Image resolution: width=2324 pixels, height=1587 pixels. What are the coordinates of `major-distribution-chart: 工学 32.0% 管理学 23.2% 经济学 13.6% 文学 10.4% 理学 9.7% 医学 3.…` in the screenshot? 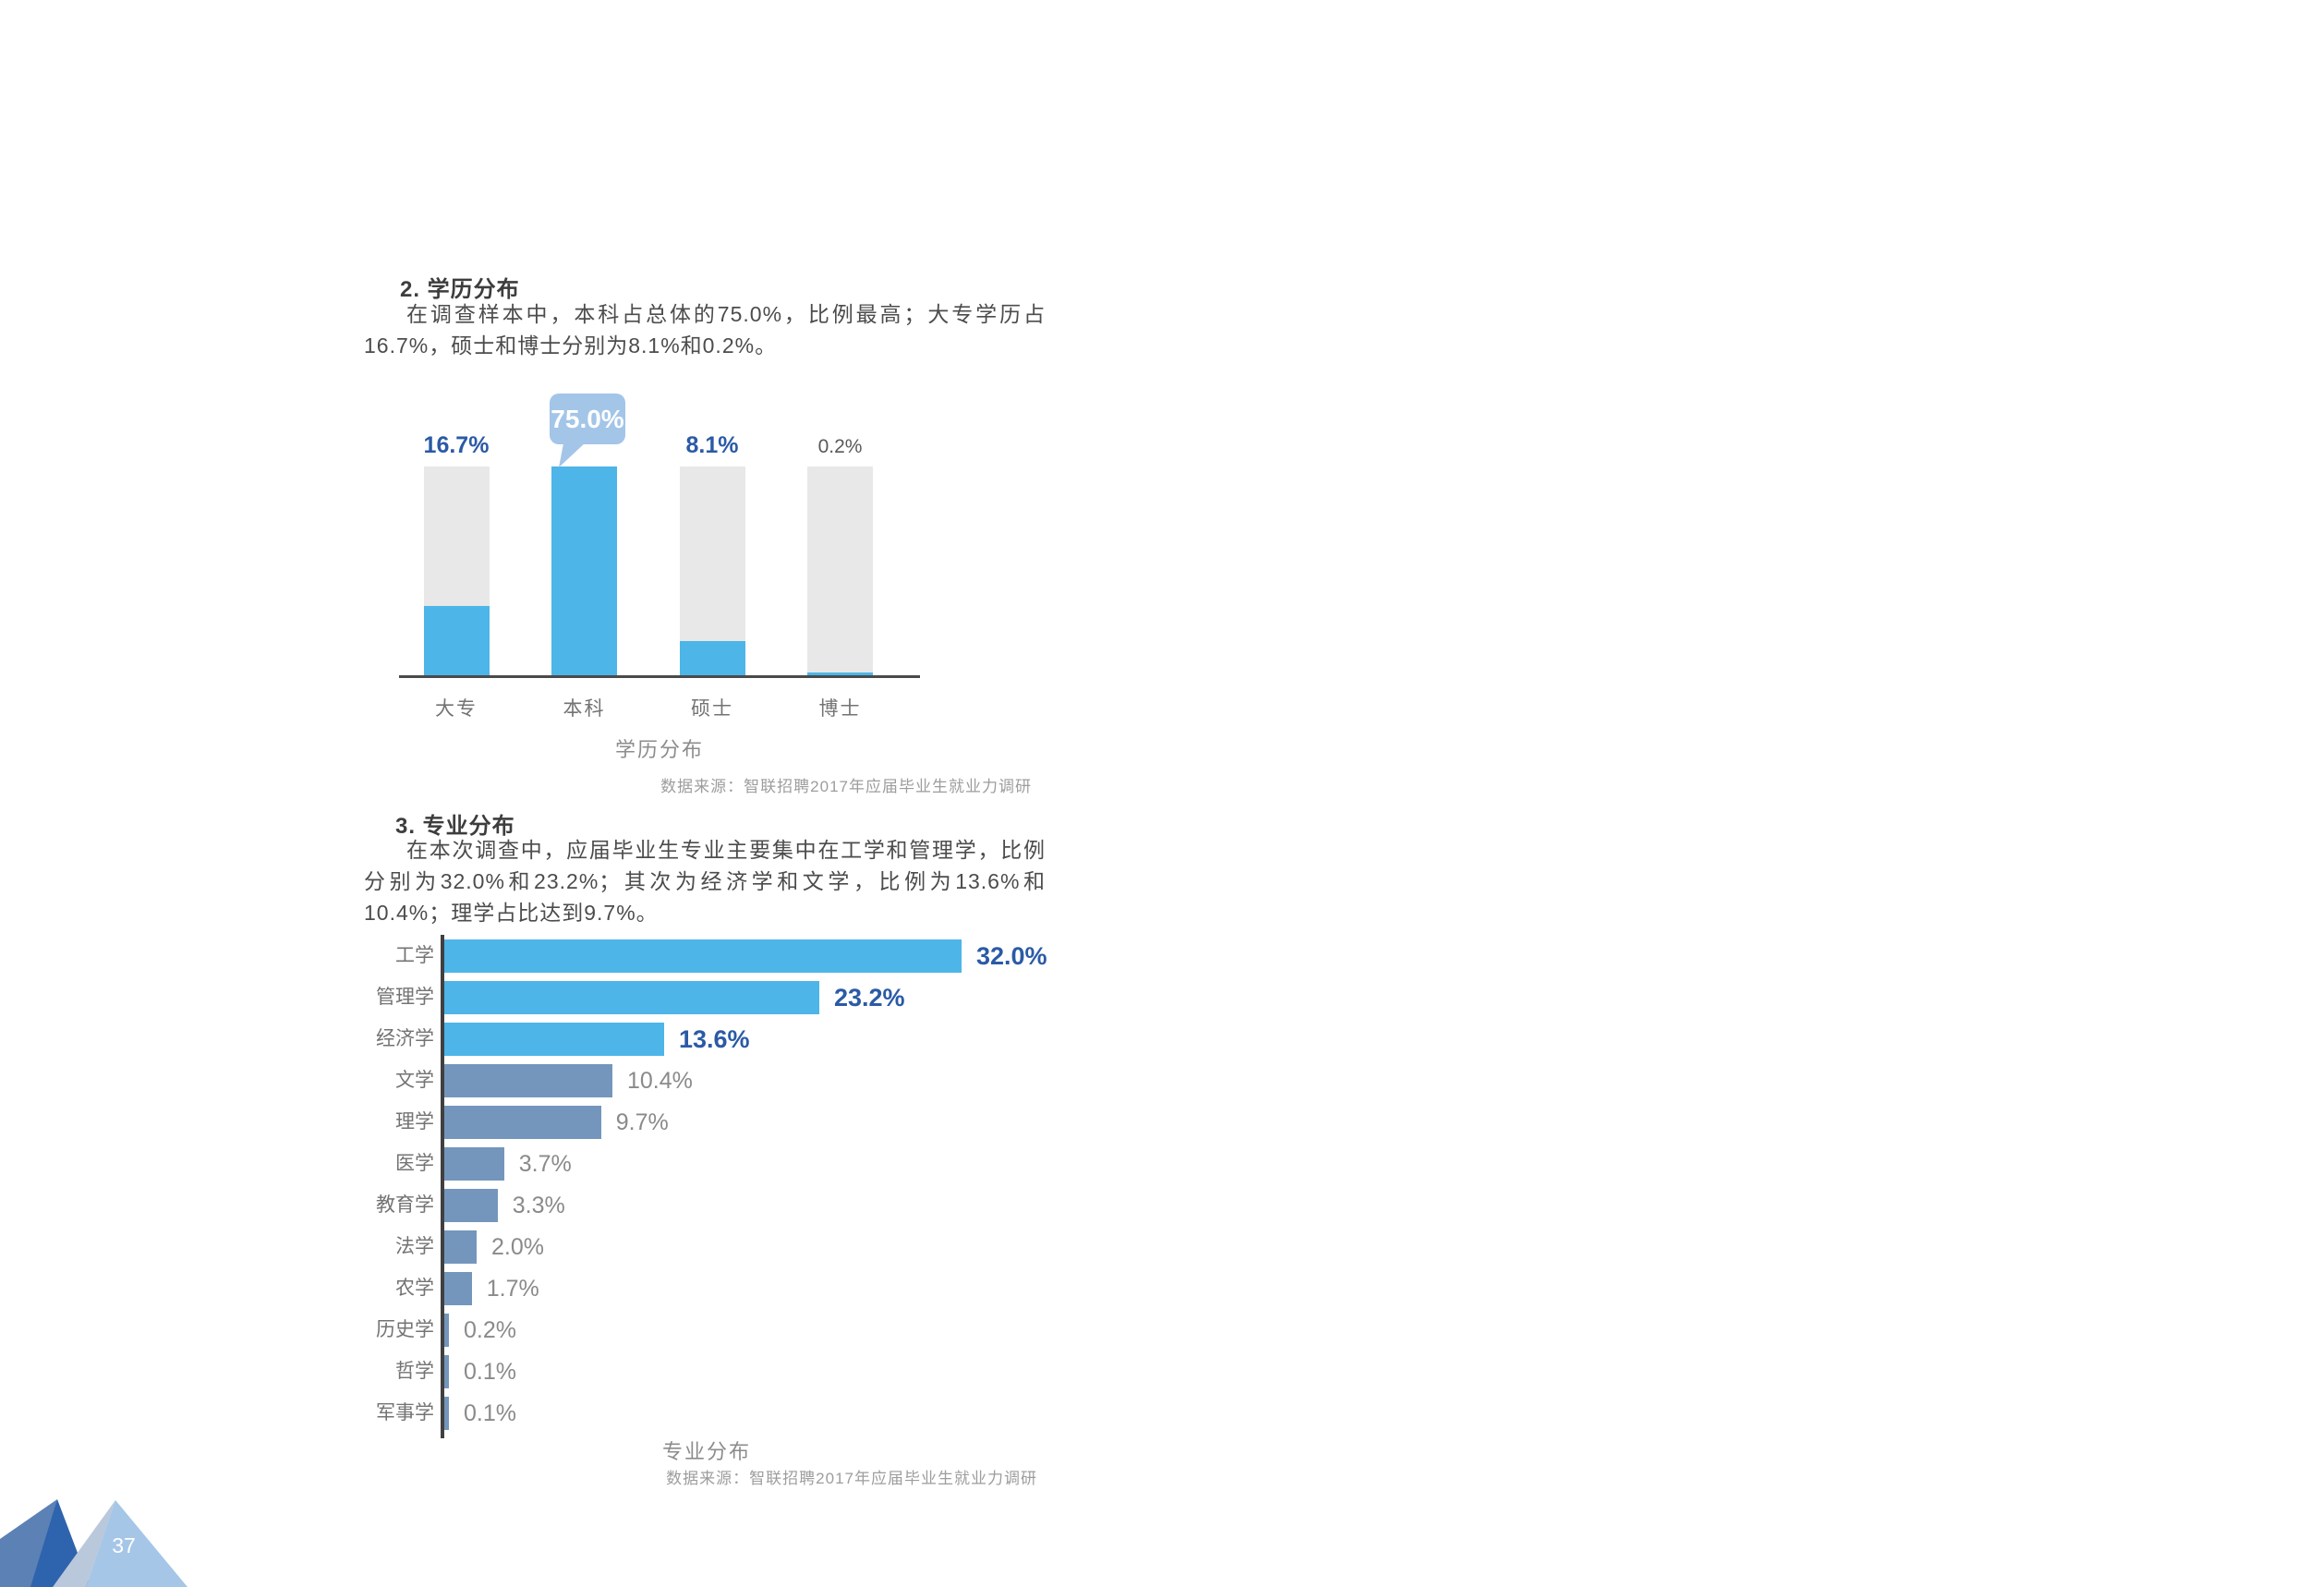 It's located at (725, 1214).